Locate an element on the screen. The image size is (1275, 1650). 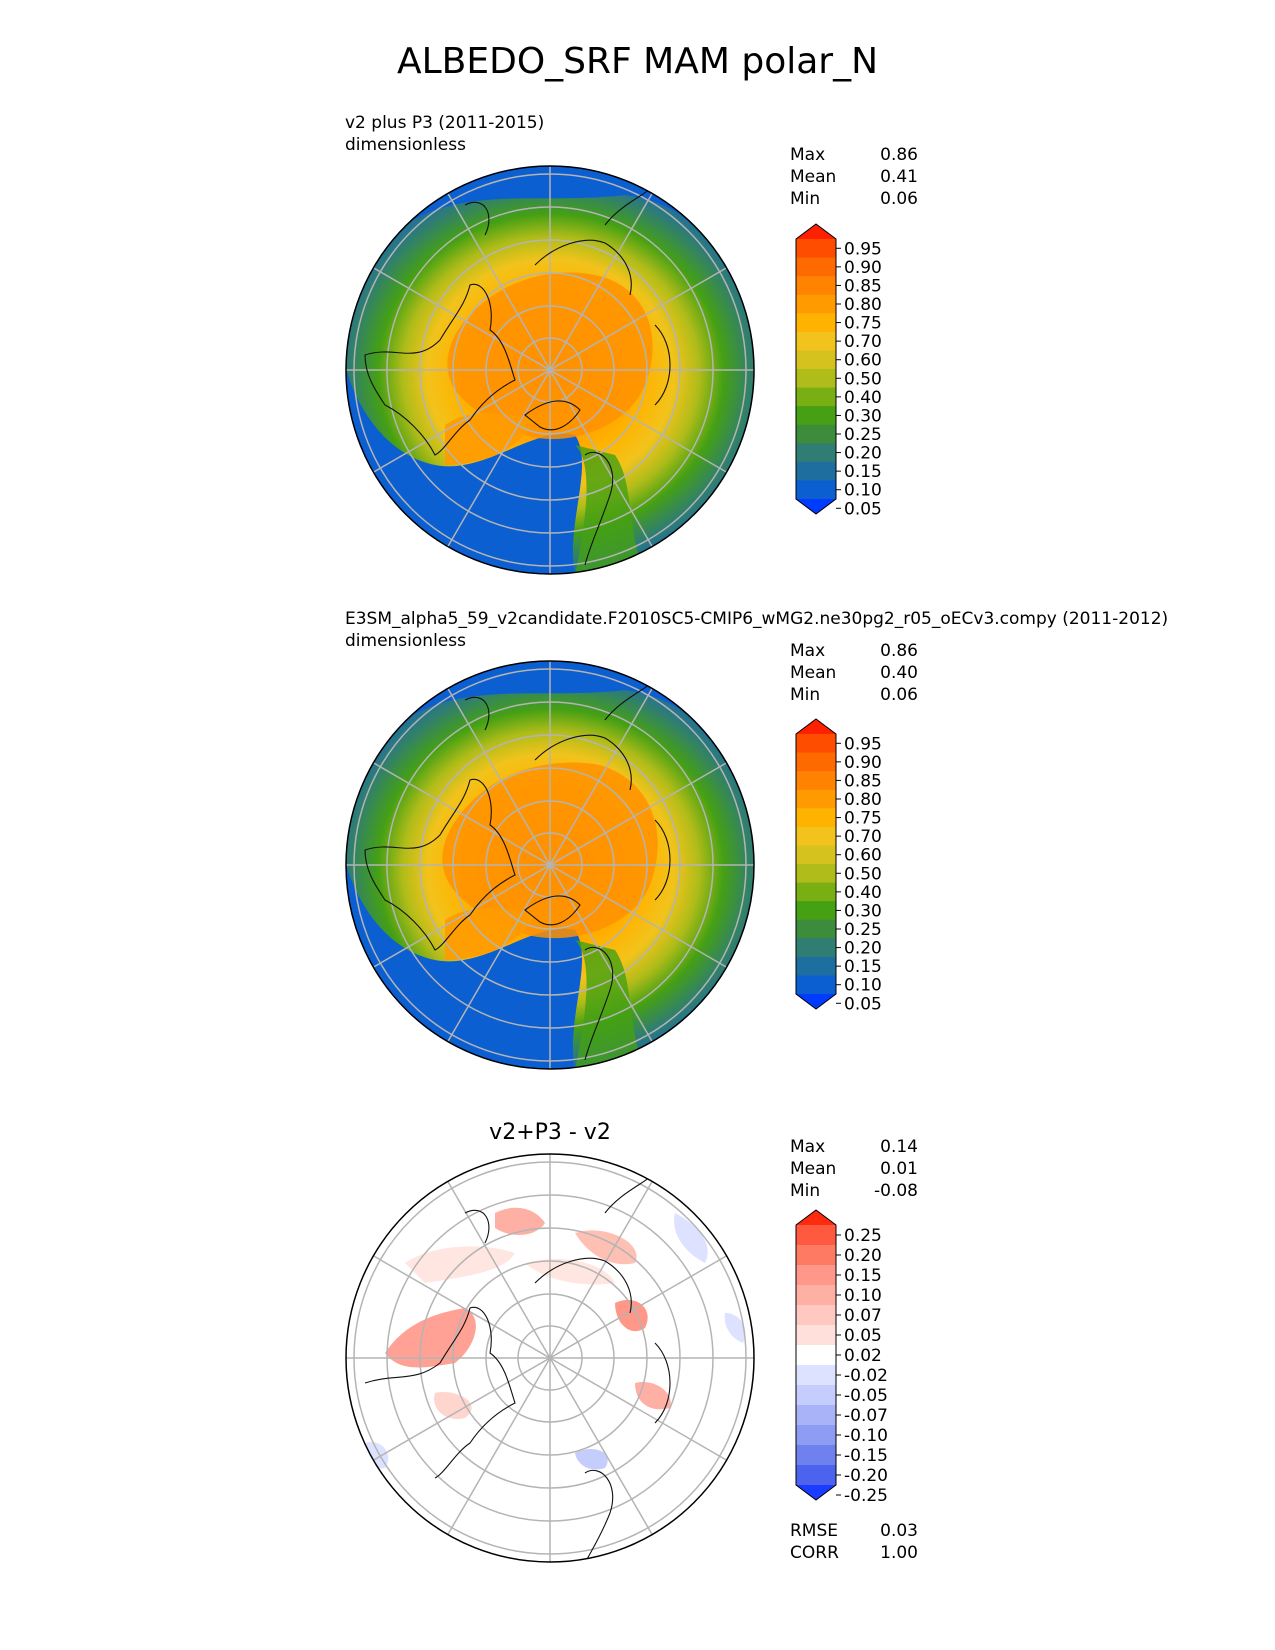
panel-1-title: v2 plus P3 (2011-2015) dimensionless is located at coordinates (444, 134).